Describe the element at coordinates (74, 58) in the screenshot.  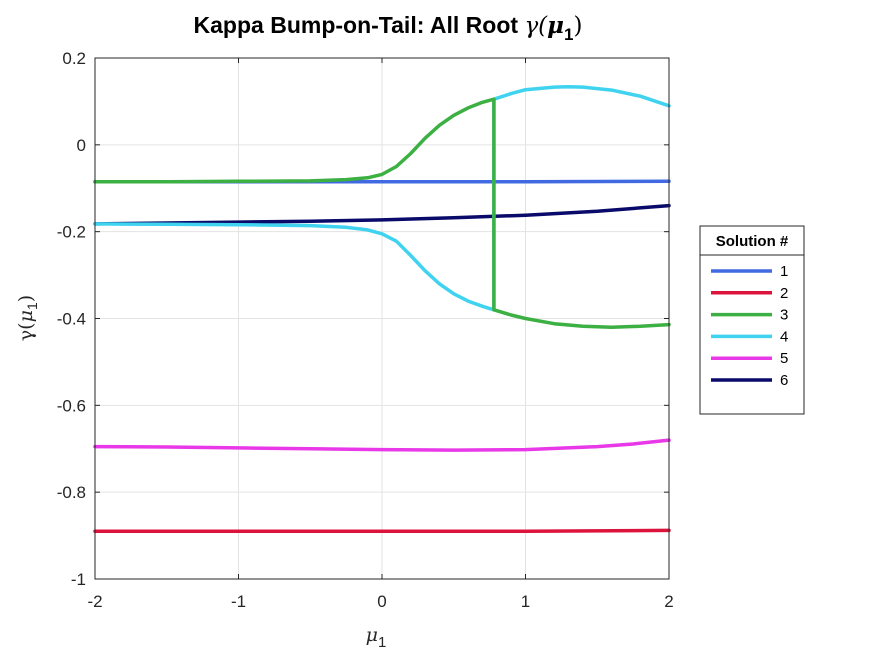
I see `y-tick-label: 0.2` at that location.